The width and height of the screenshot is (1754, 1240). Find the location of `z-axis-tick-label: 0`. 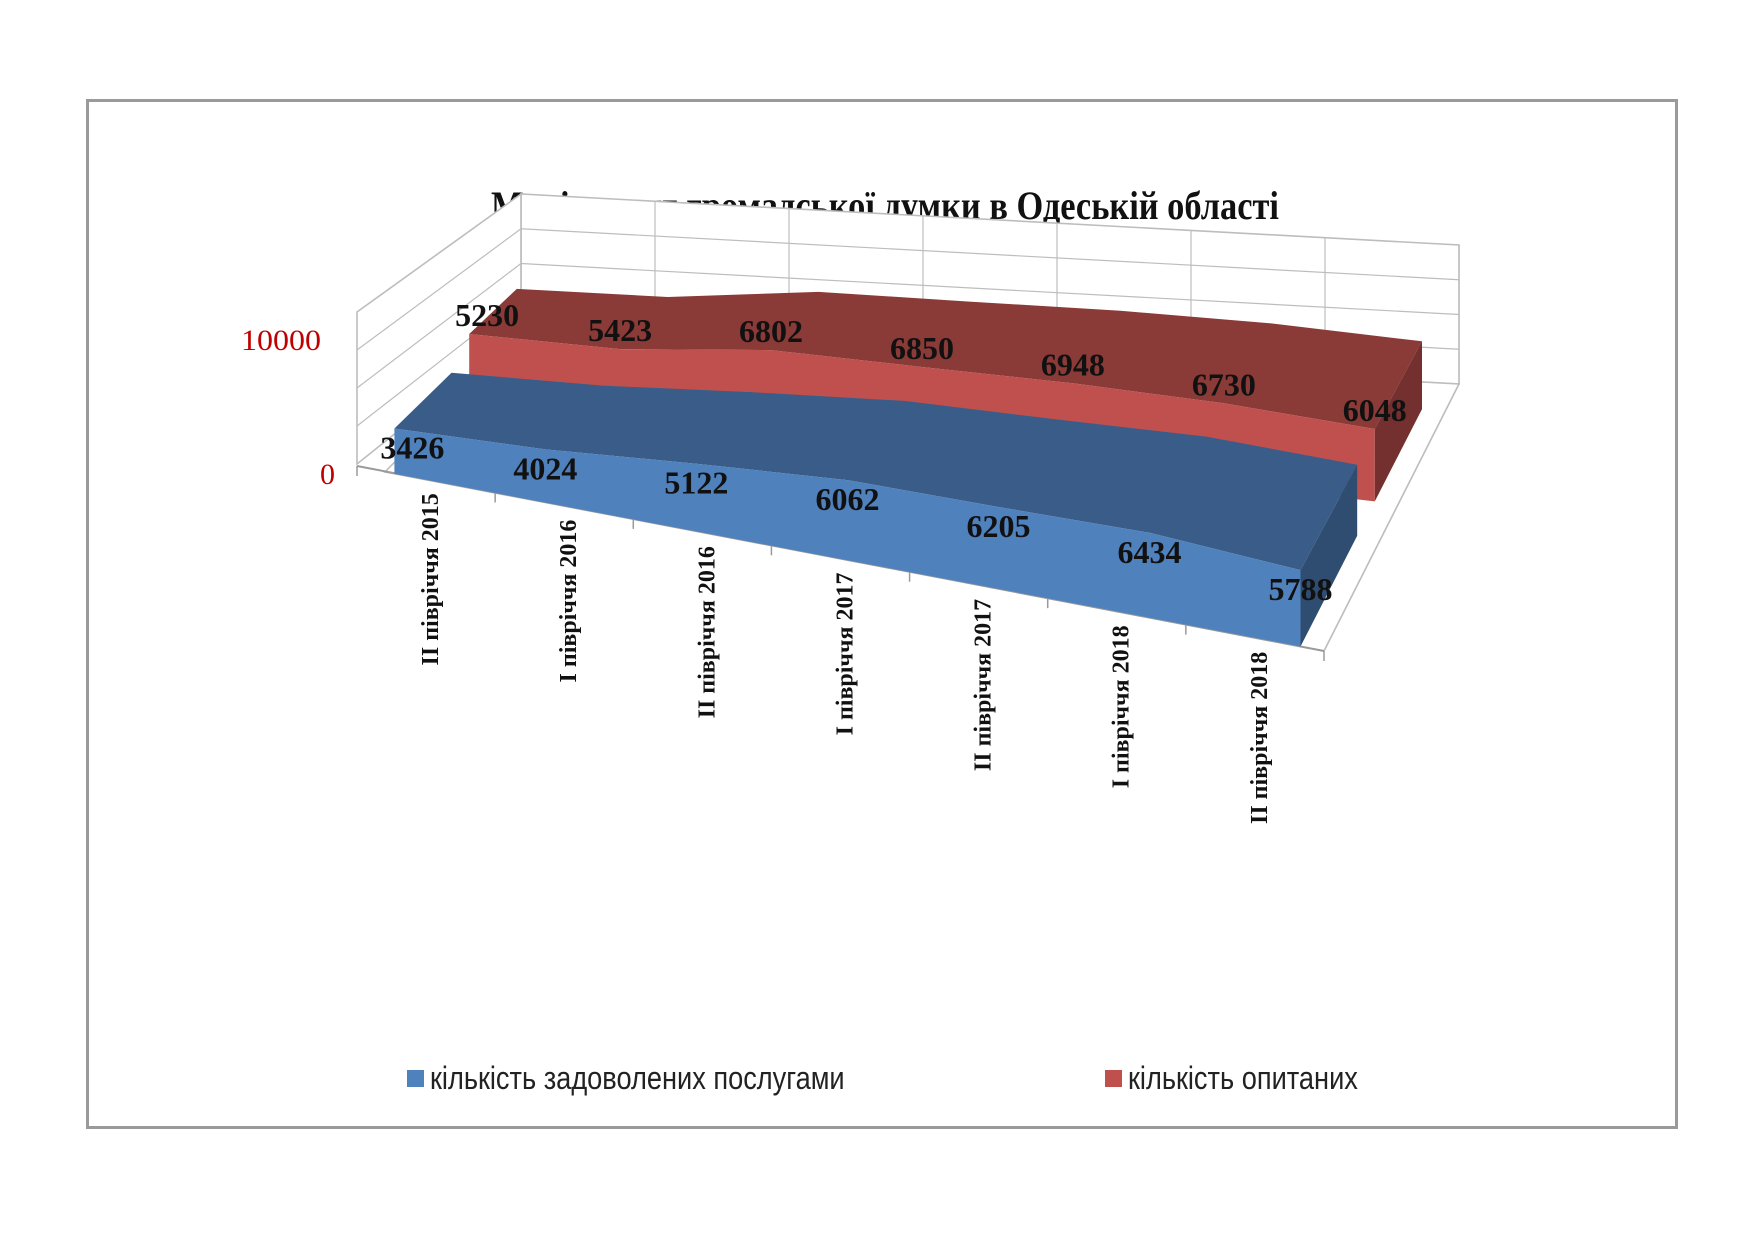

z-axis-tick-label: 0 is located at coordinates (327, 474).